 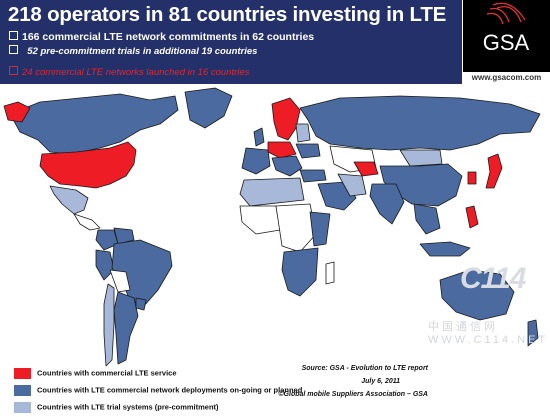 What do you see at coordinates (22, 407) in the screenshot?
I see `legend-swatch-trial` at bounding box center [22, 407].